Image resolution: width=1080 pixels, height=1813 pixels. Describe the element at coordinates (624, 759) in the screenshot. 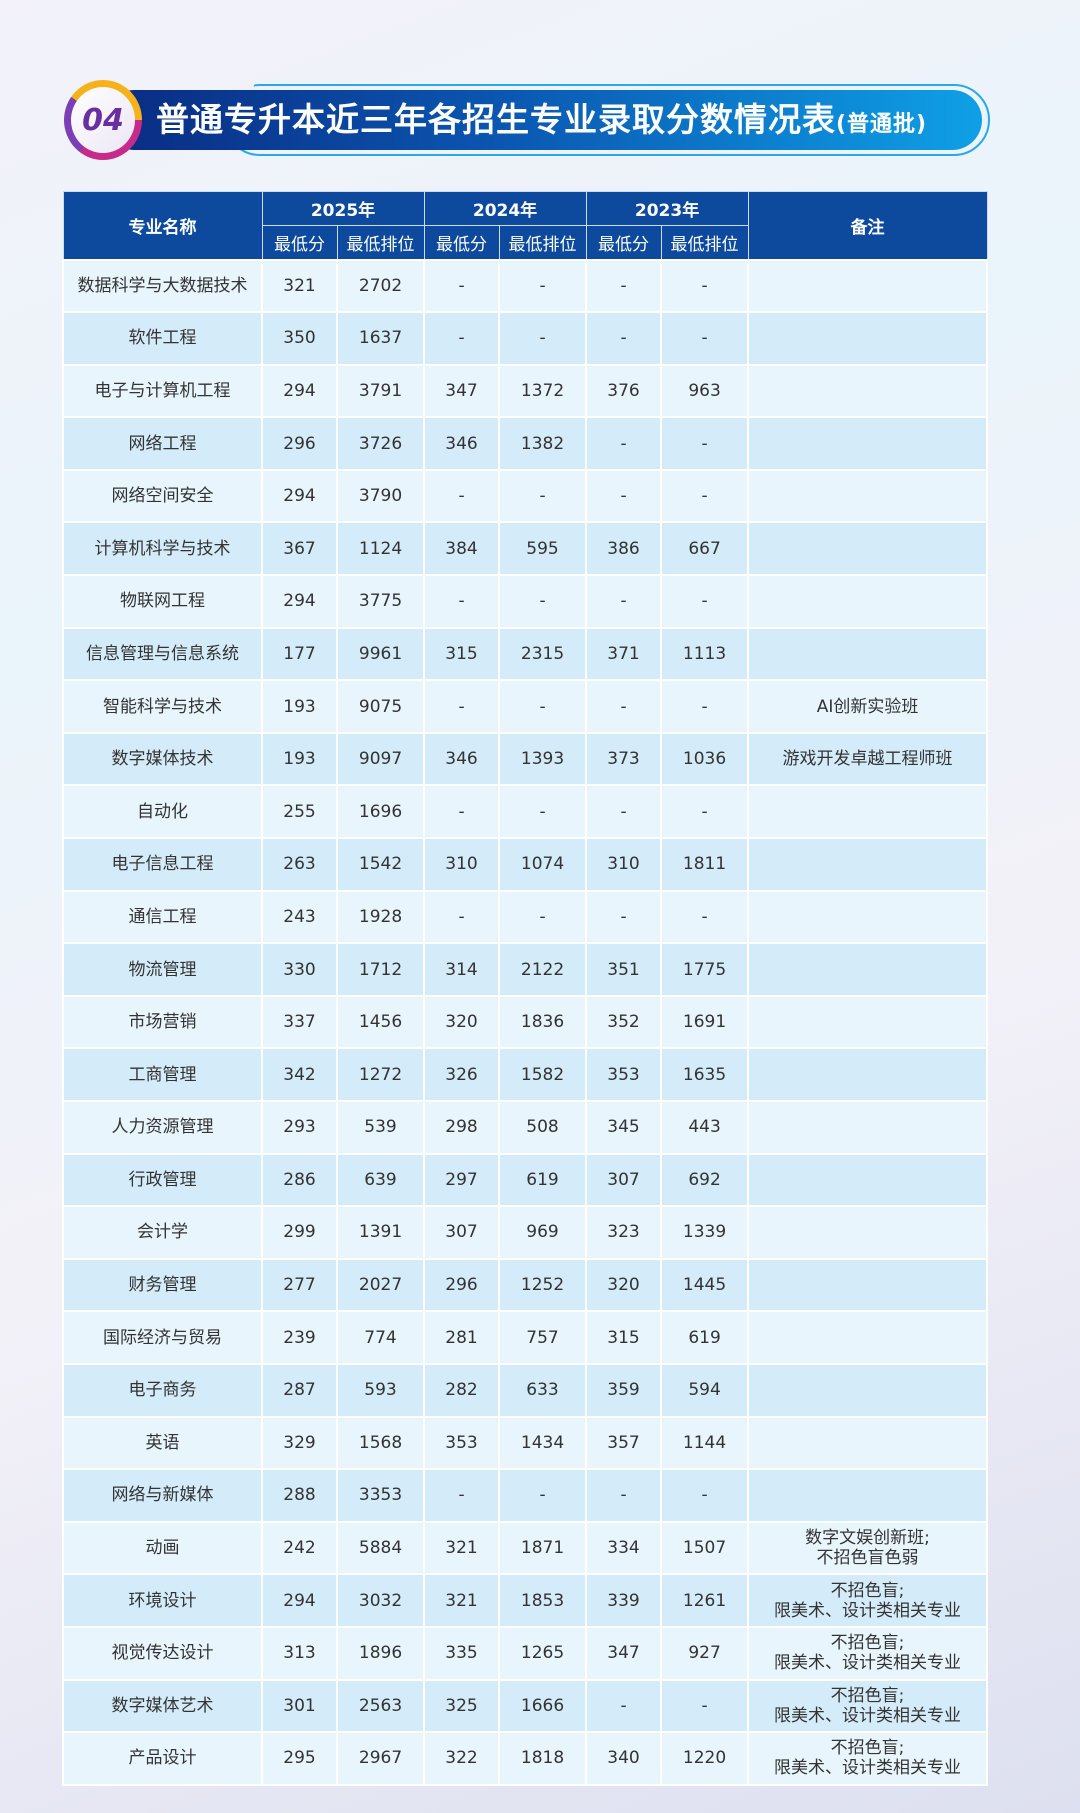

I see `min-score-2023: 373` at that location.